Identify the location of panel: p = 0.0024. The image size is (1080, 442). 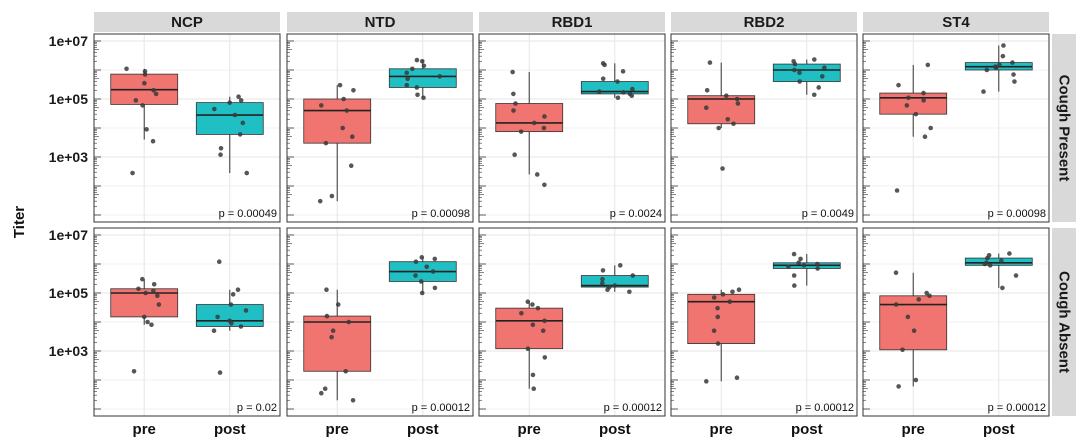
(572, 128).